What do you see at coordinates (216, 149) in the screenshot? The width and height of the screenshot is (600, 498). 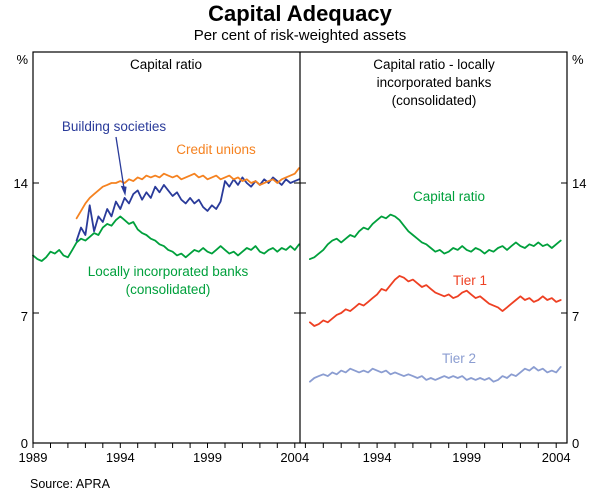 I see `label-credit-unions: Credit unions` at bounding box center [216, 149].